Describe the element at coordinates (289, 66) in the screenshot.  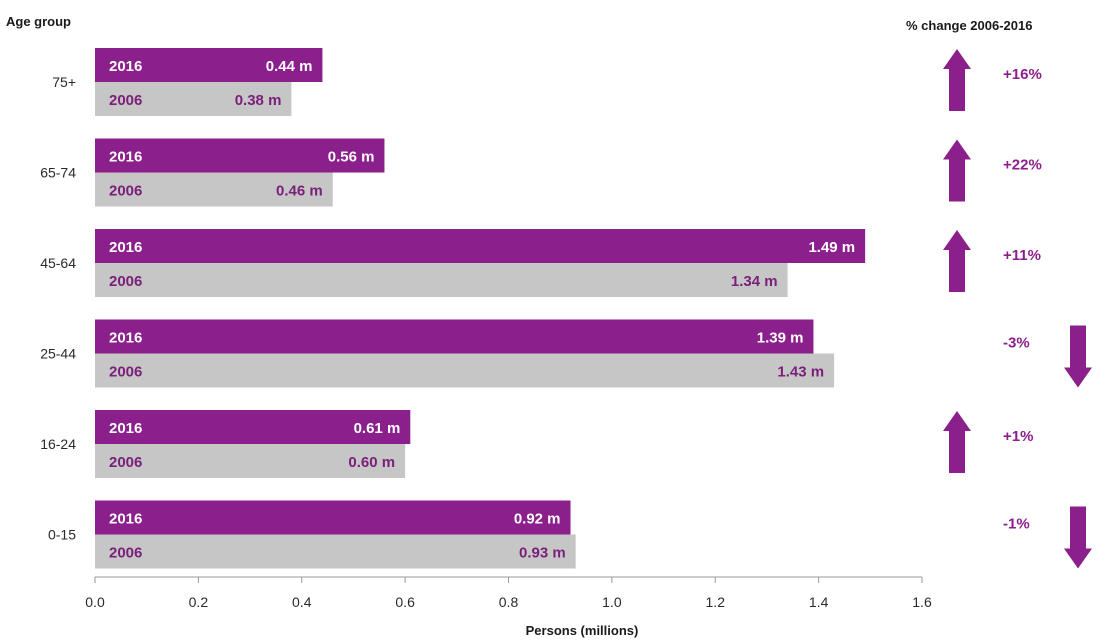
I see `bar-2016-value-label: 0.44 m` at that location.